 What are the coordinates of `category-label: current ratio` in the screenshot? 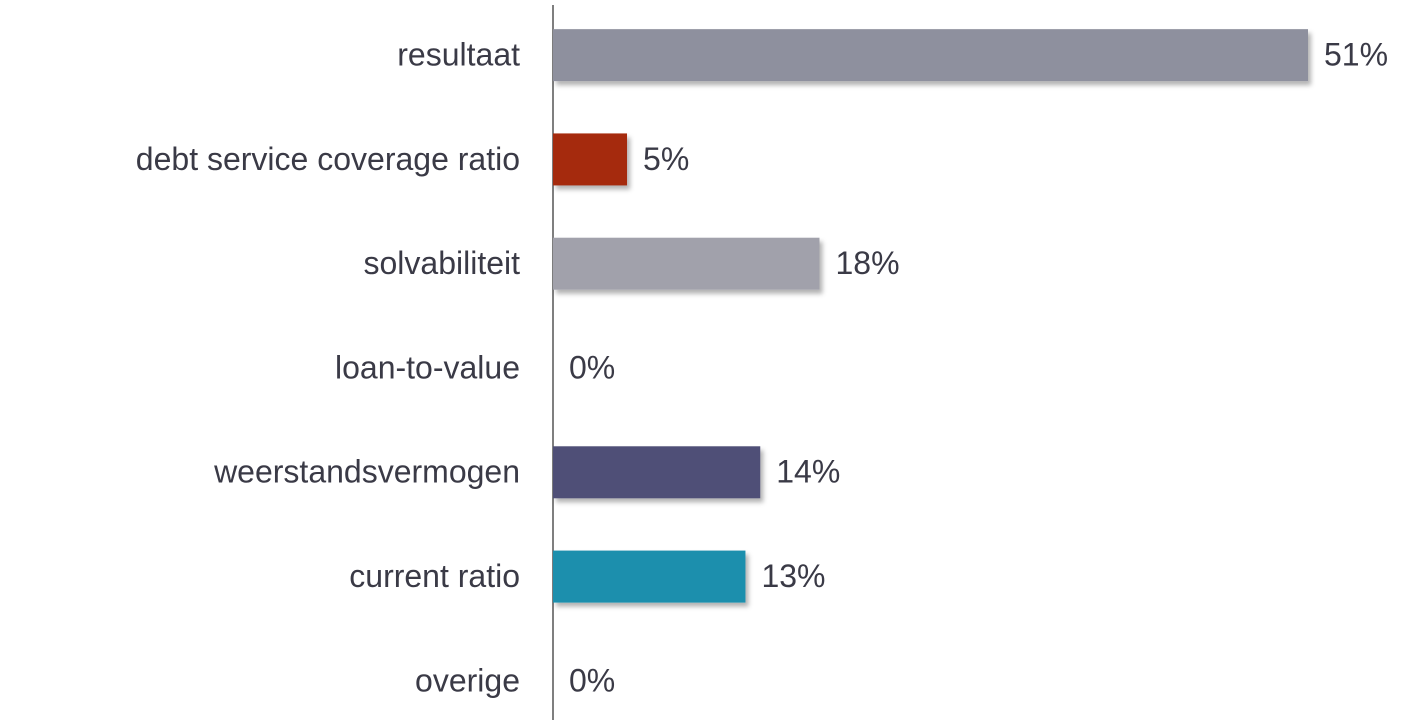 It's located at (434, 576).